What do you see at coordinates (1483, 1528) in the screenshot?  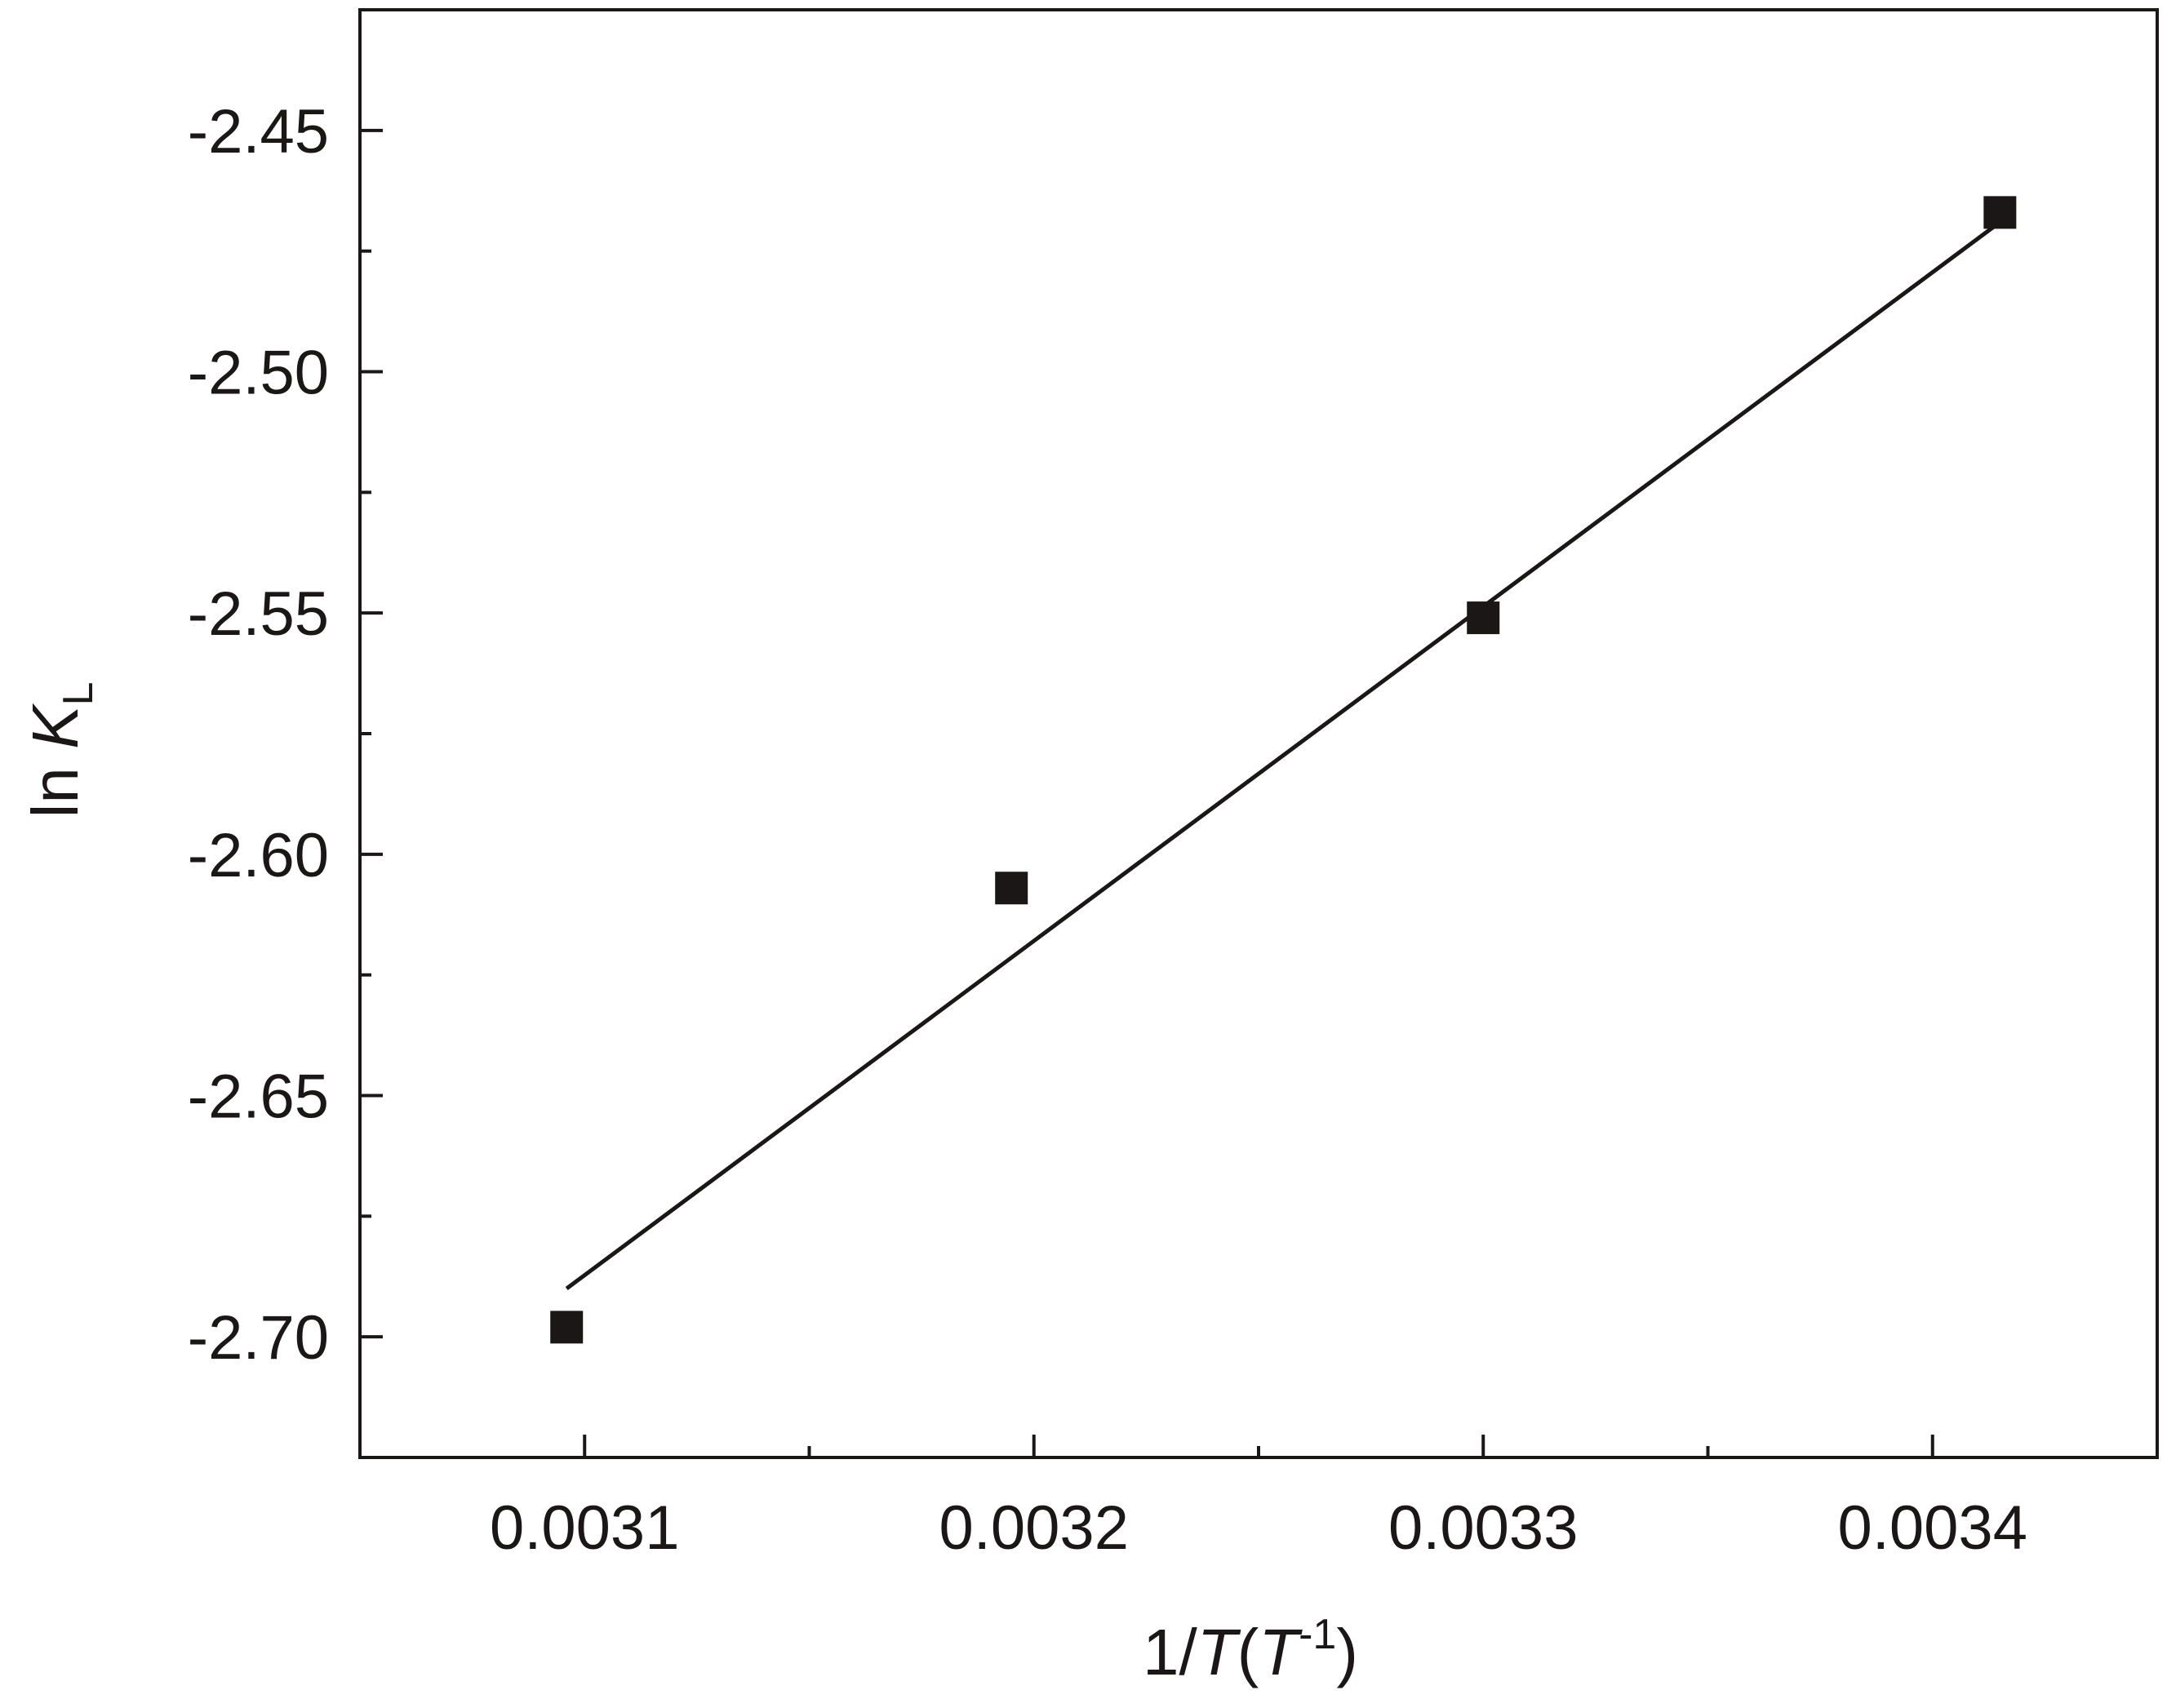 I see `x-tick-label: 0.0033` at bounding box center [1483, 1528].